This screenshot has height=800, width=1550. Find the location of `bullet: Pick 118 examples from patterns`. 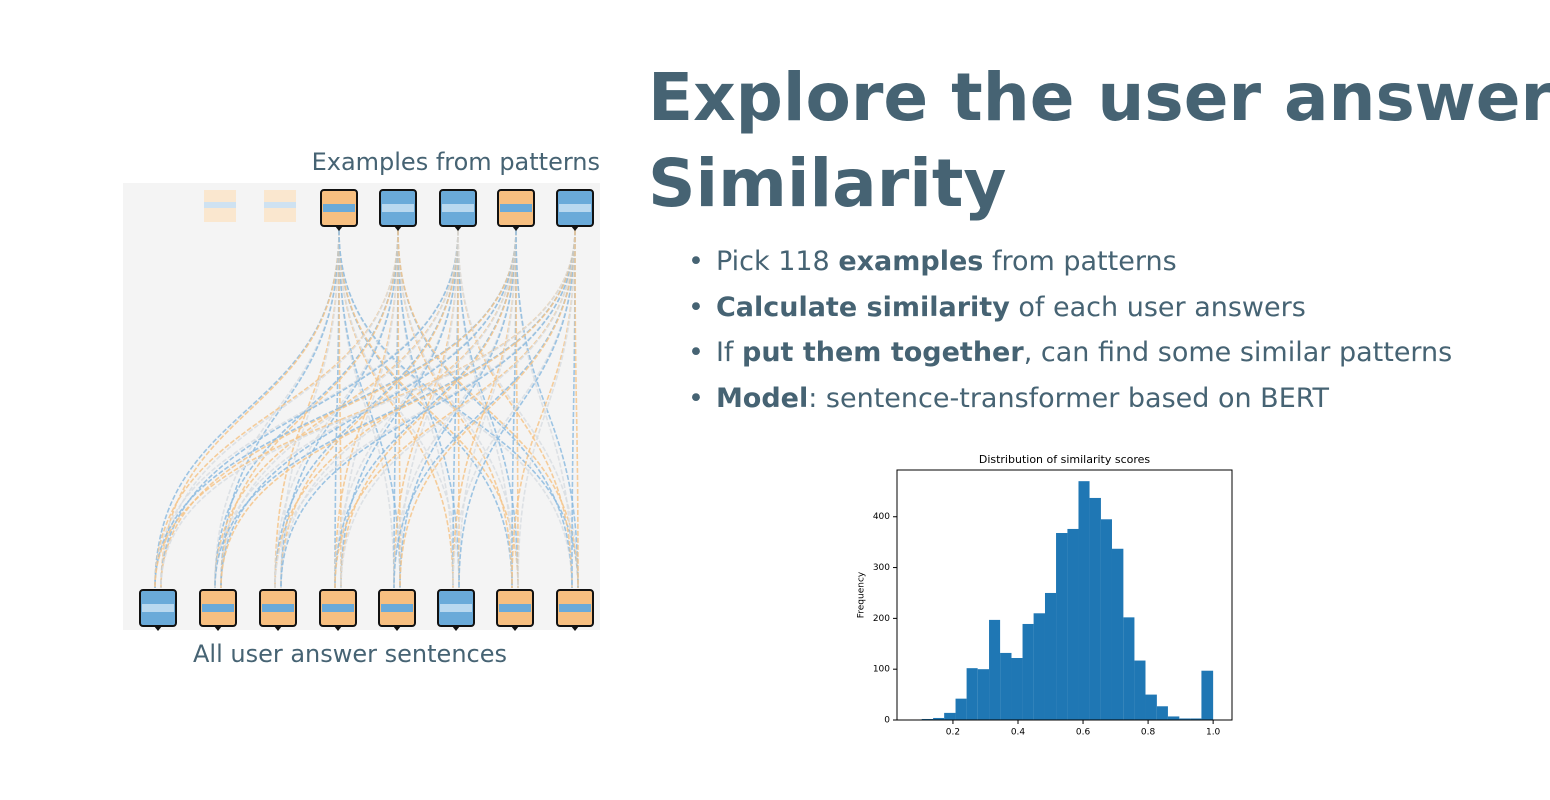

bullet: Pick 118 examples from patterns is located at coordinates (1070, 269).